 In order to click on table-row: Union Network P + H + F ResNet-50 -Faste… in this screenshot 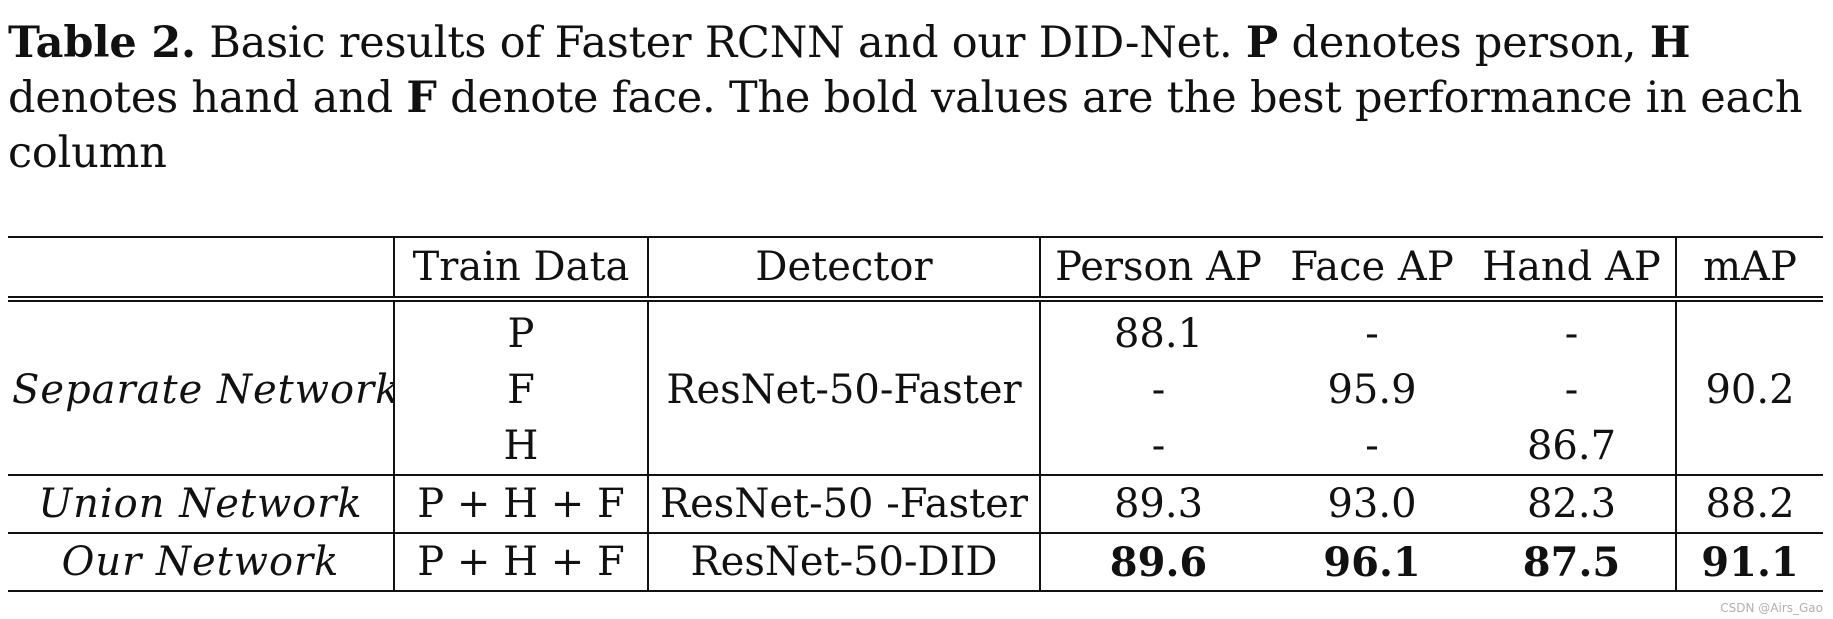, I will do `click(915, 503)`.